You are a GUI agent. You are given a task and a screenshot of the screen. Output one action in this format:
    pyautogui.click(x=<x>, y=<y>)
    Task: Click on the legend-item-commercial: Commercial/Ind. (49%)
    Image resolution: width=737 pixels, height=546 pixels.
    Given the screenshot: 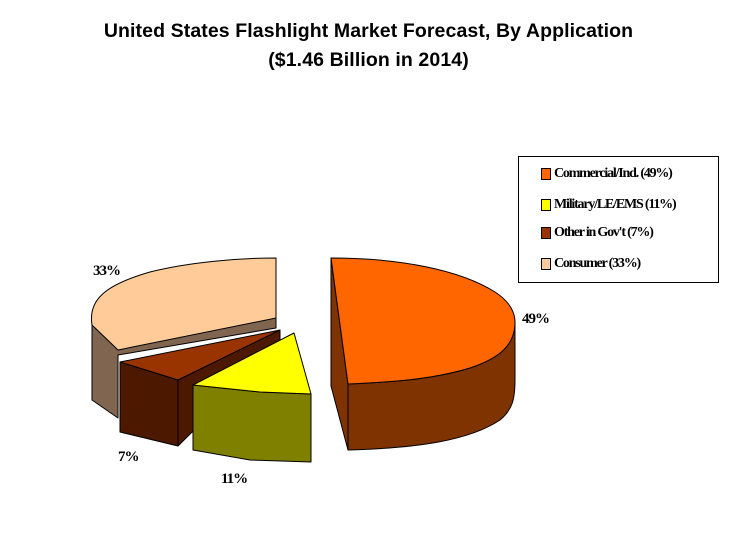 What is the action you would take?
    pyautogui.click(x=607, y=174)
    